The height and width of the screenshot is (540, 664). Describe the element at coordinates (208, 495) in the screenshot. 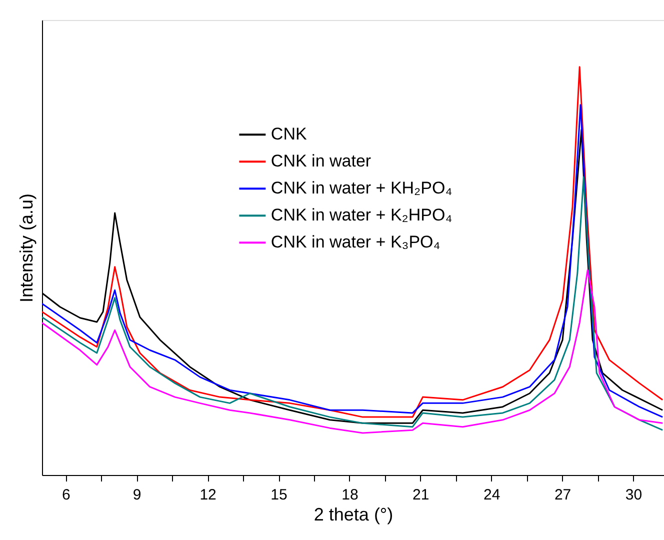

I see `x-tick-label: 12` at that location.